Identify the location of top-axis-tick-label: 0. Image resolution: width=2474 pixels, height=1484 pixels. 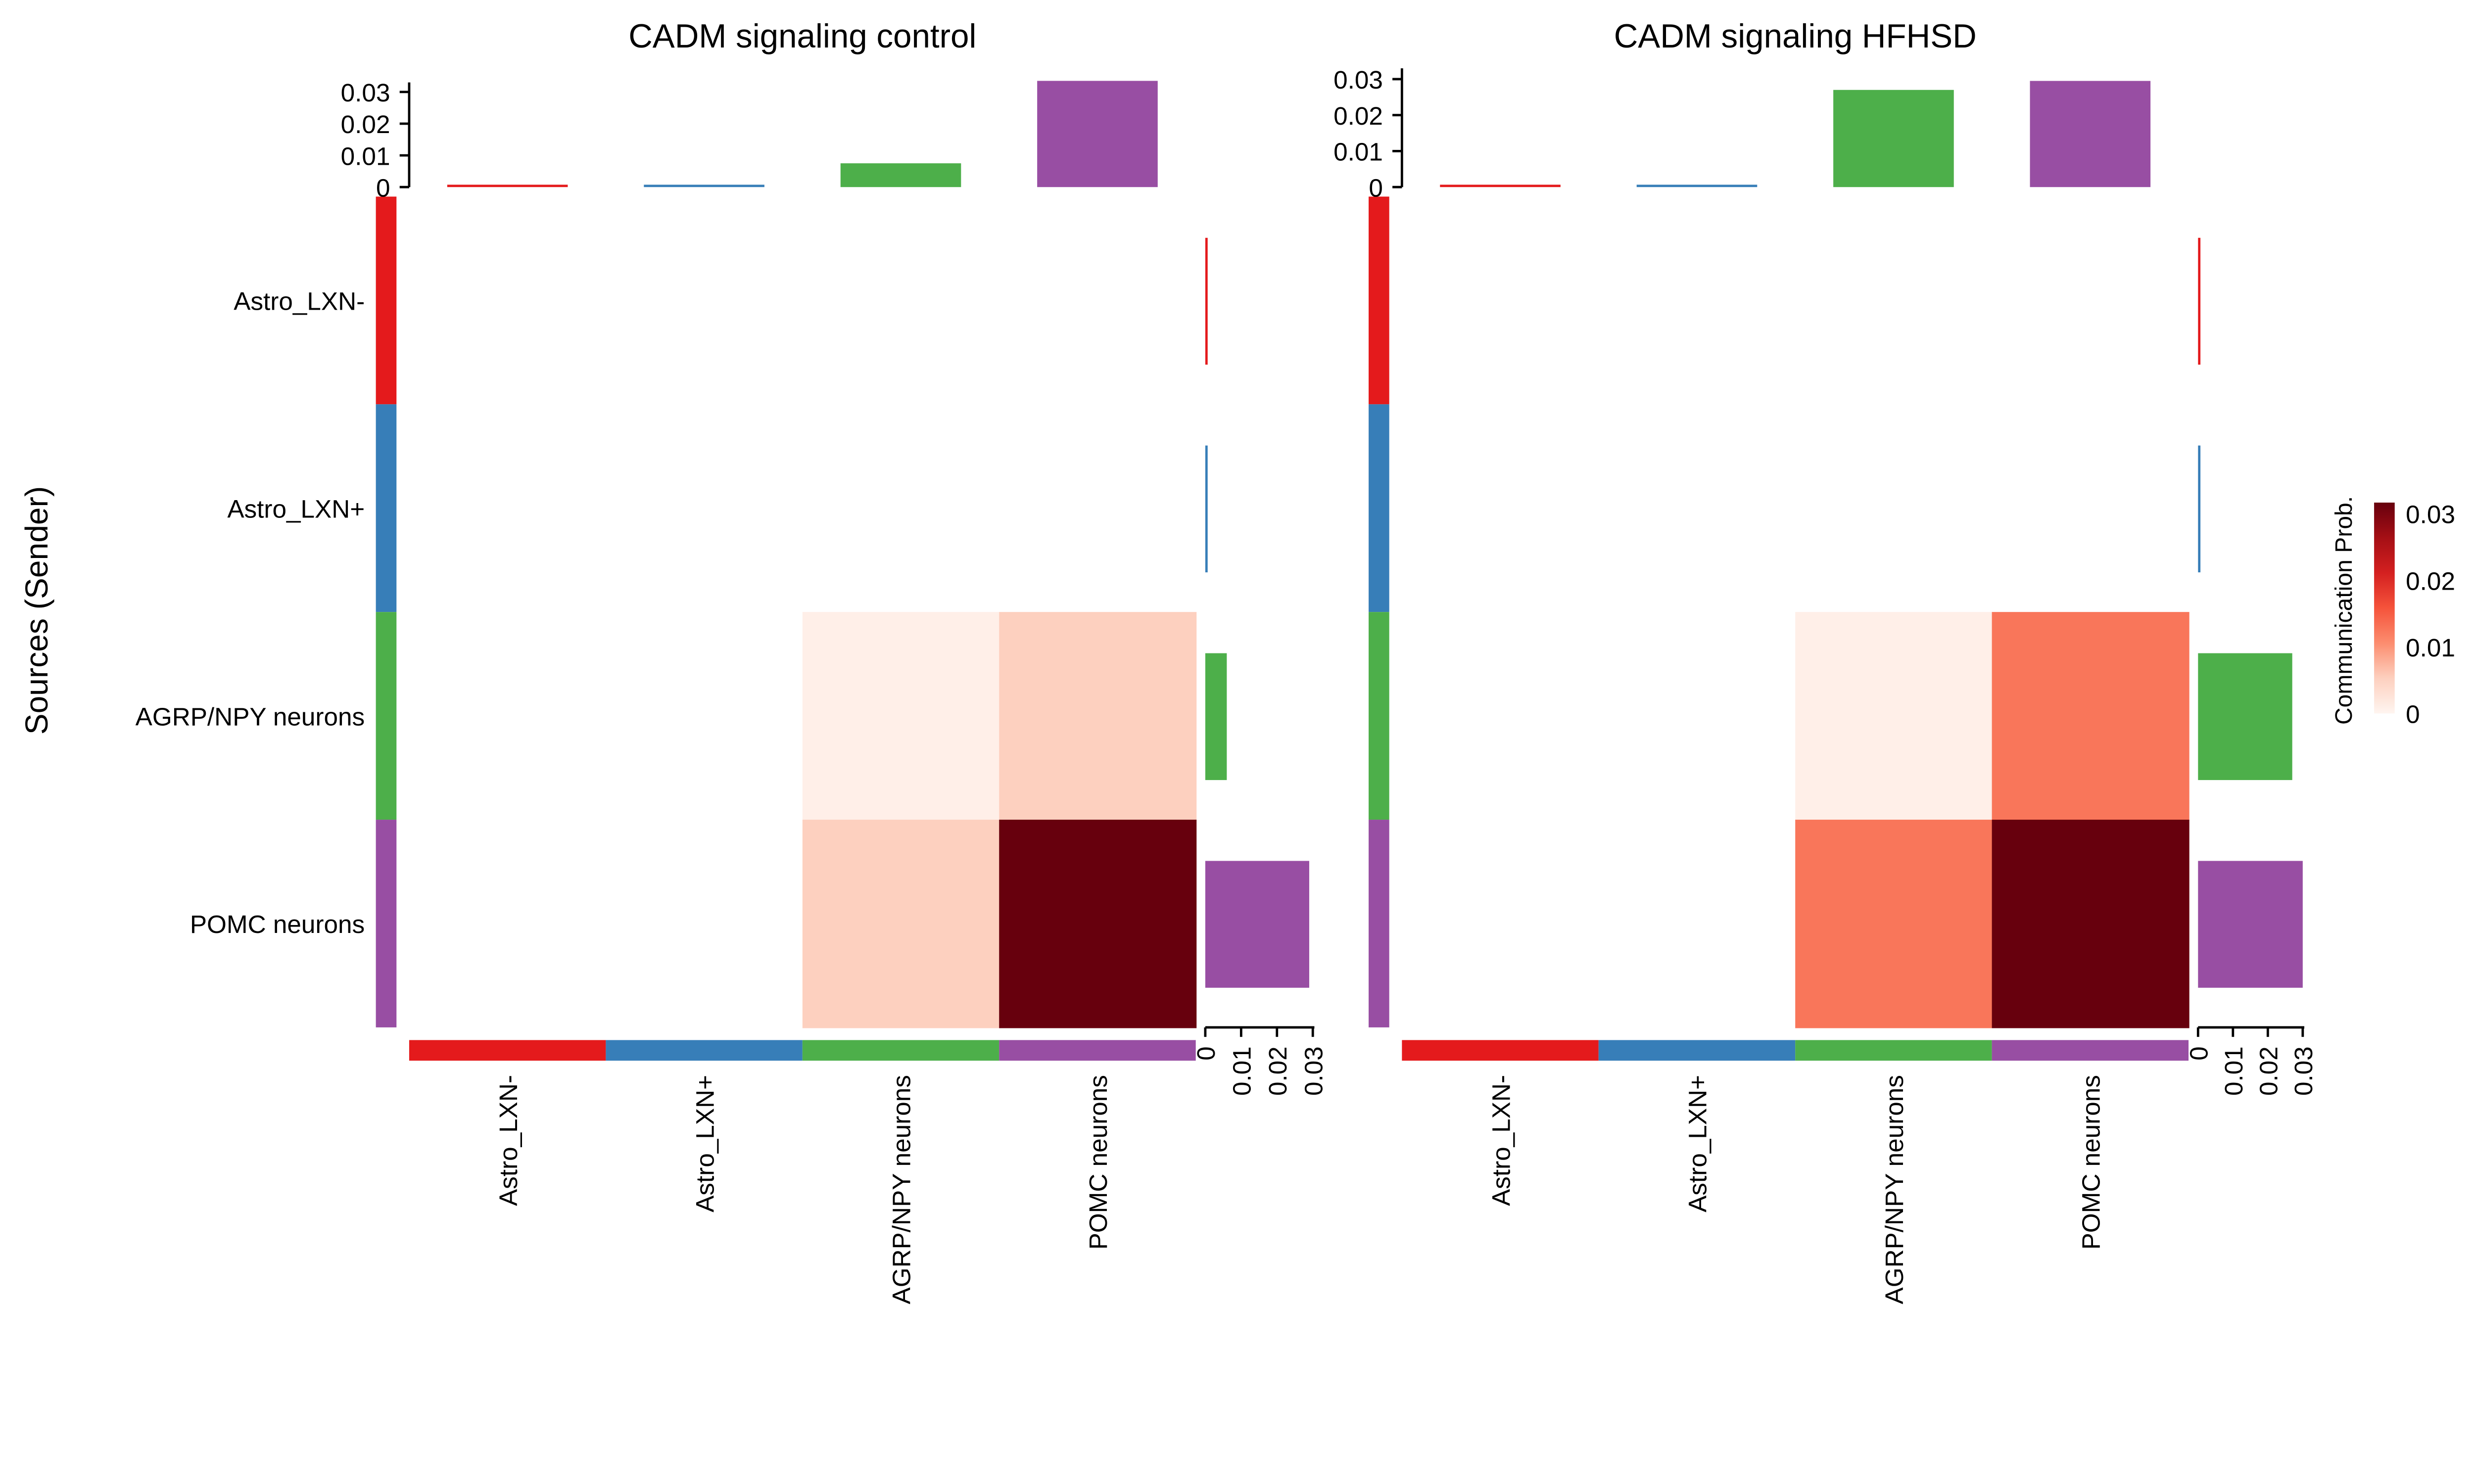
(1376, 188).